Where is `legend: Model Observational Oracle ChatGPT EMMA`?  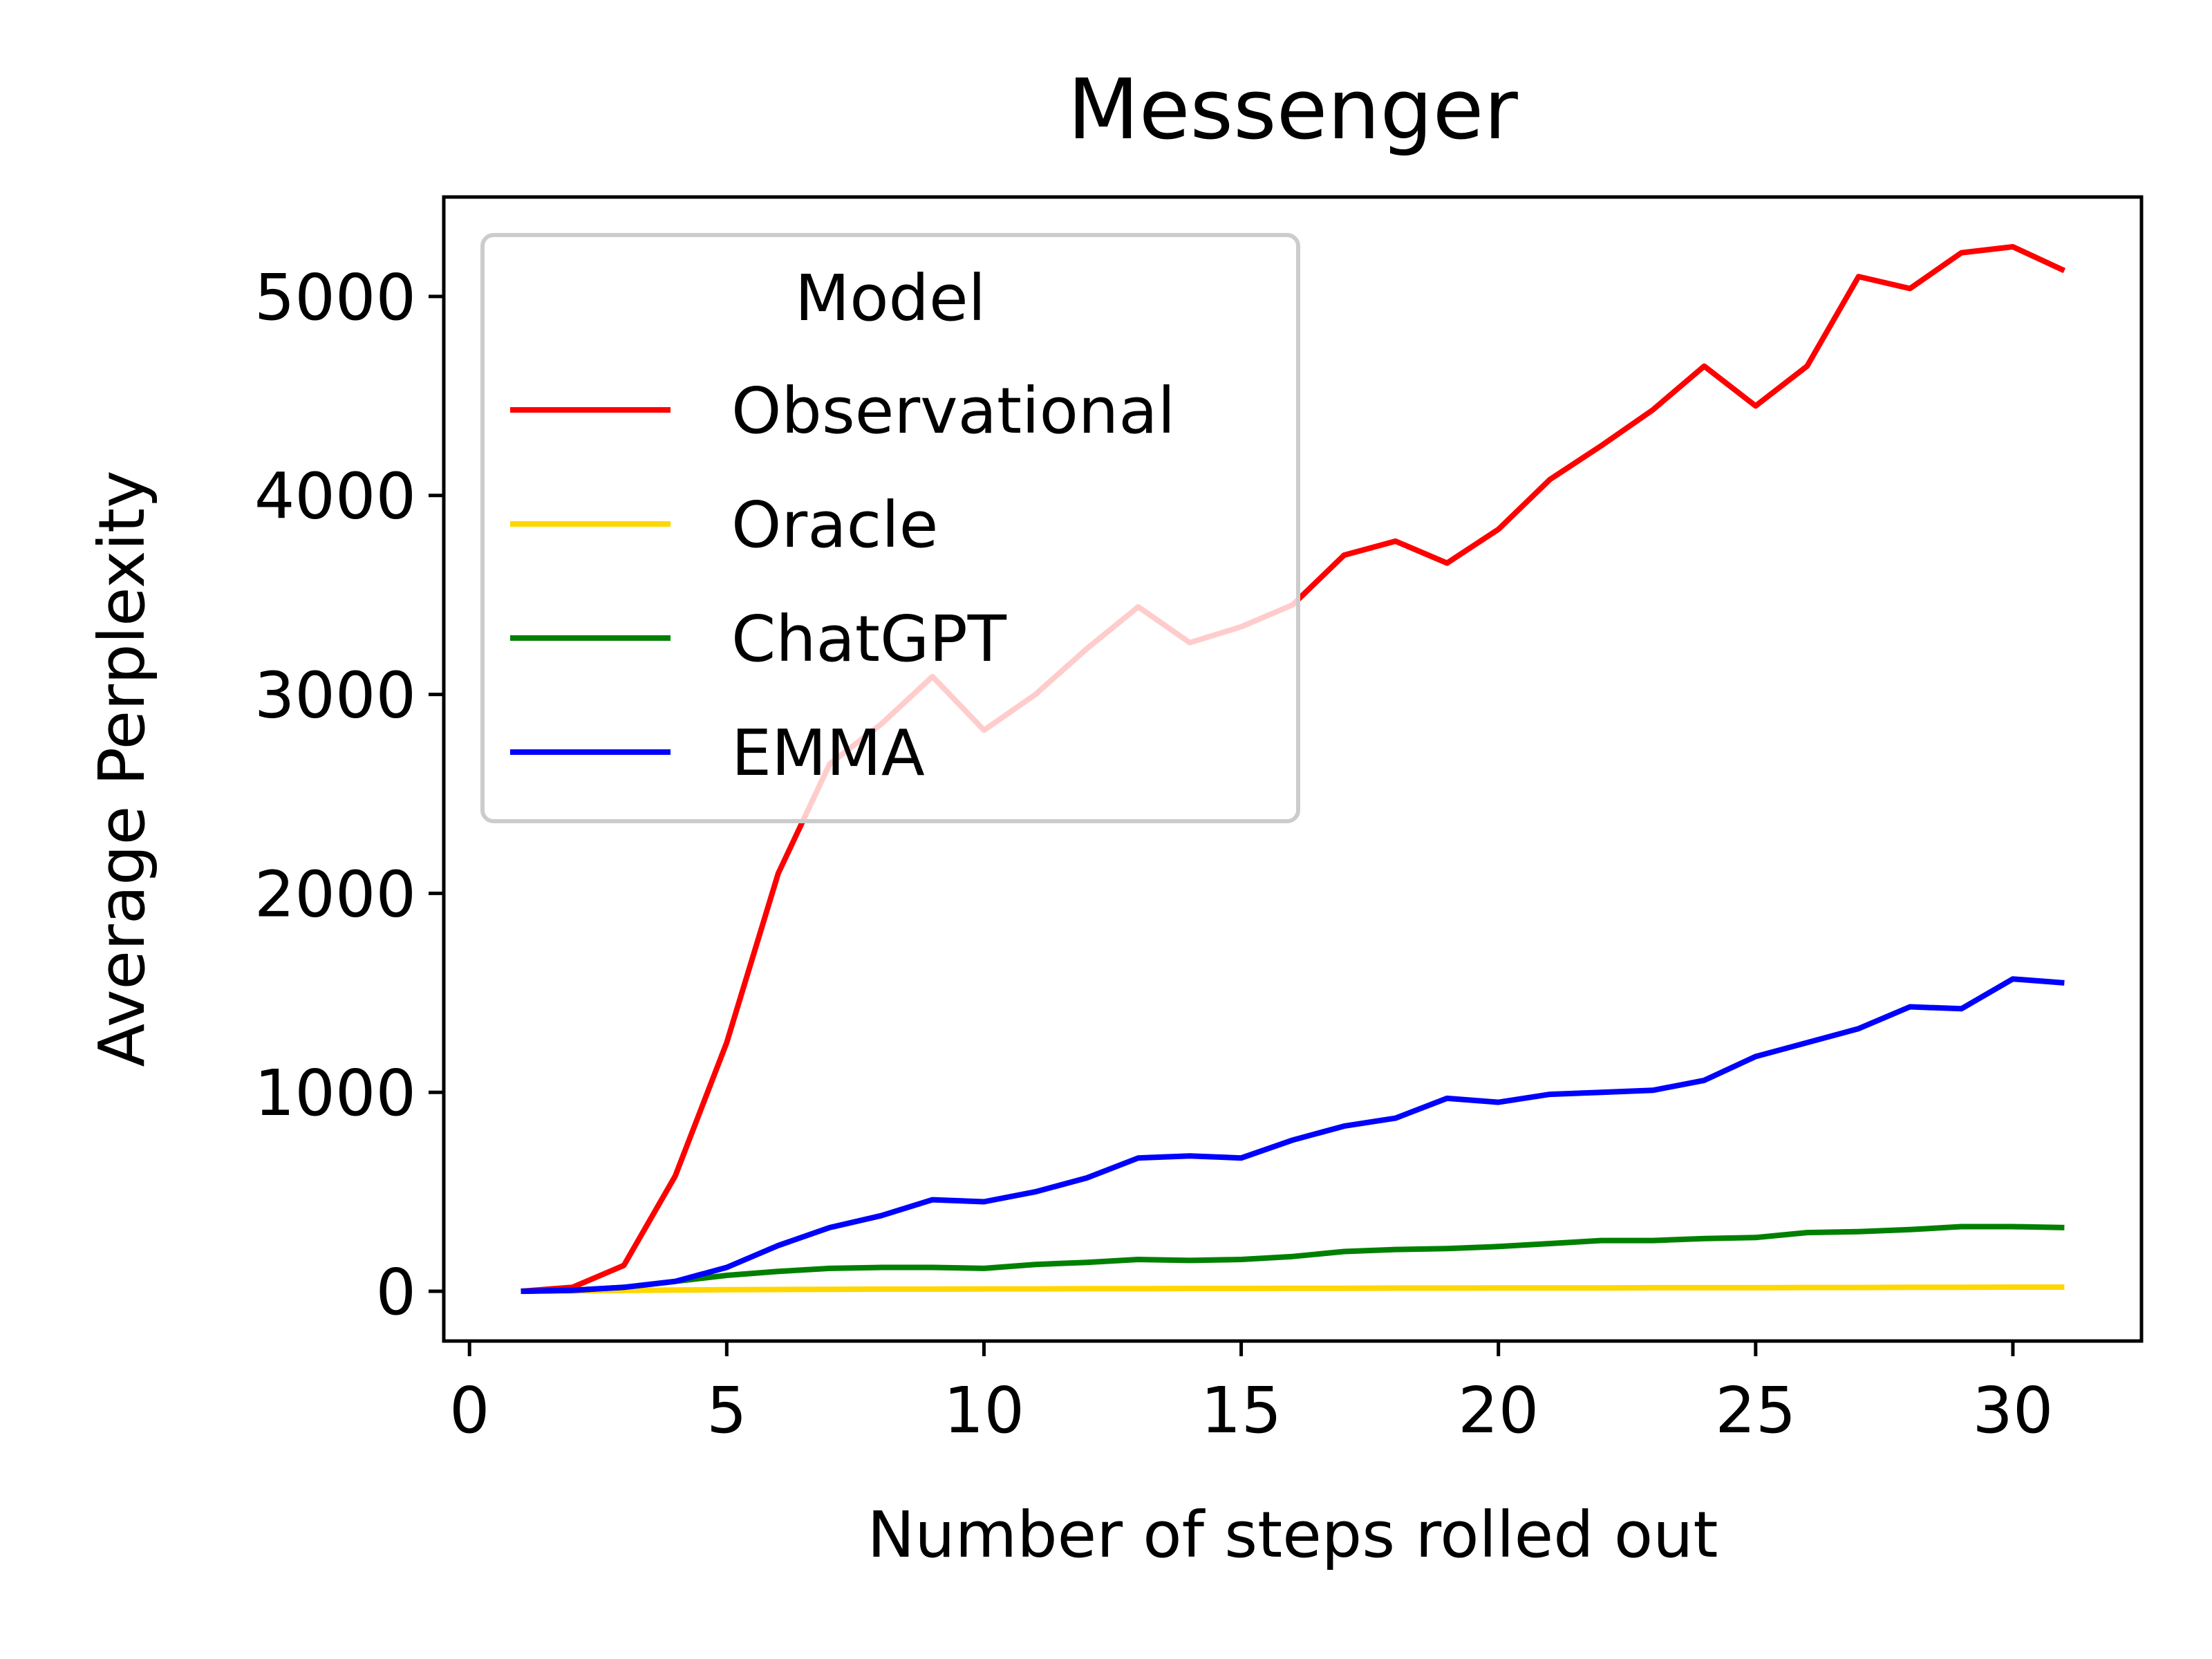 legend: Model Observational Oracle ChatGPT EMMA is located at coordinates (890, 528).